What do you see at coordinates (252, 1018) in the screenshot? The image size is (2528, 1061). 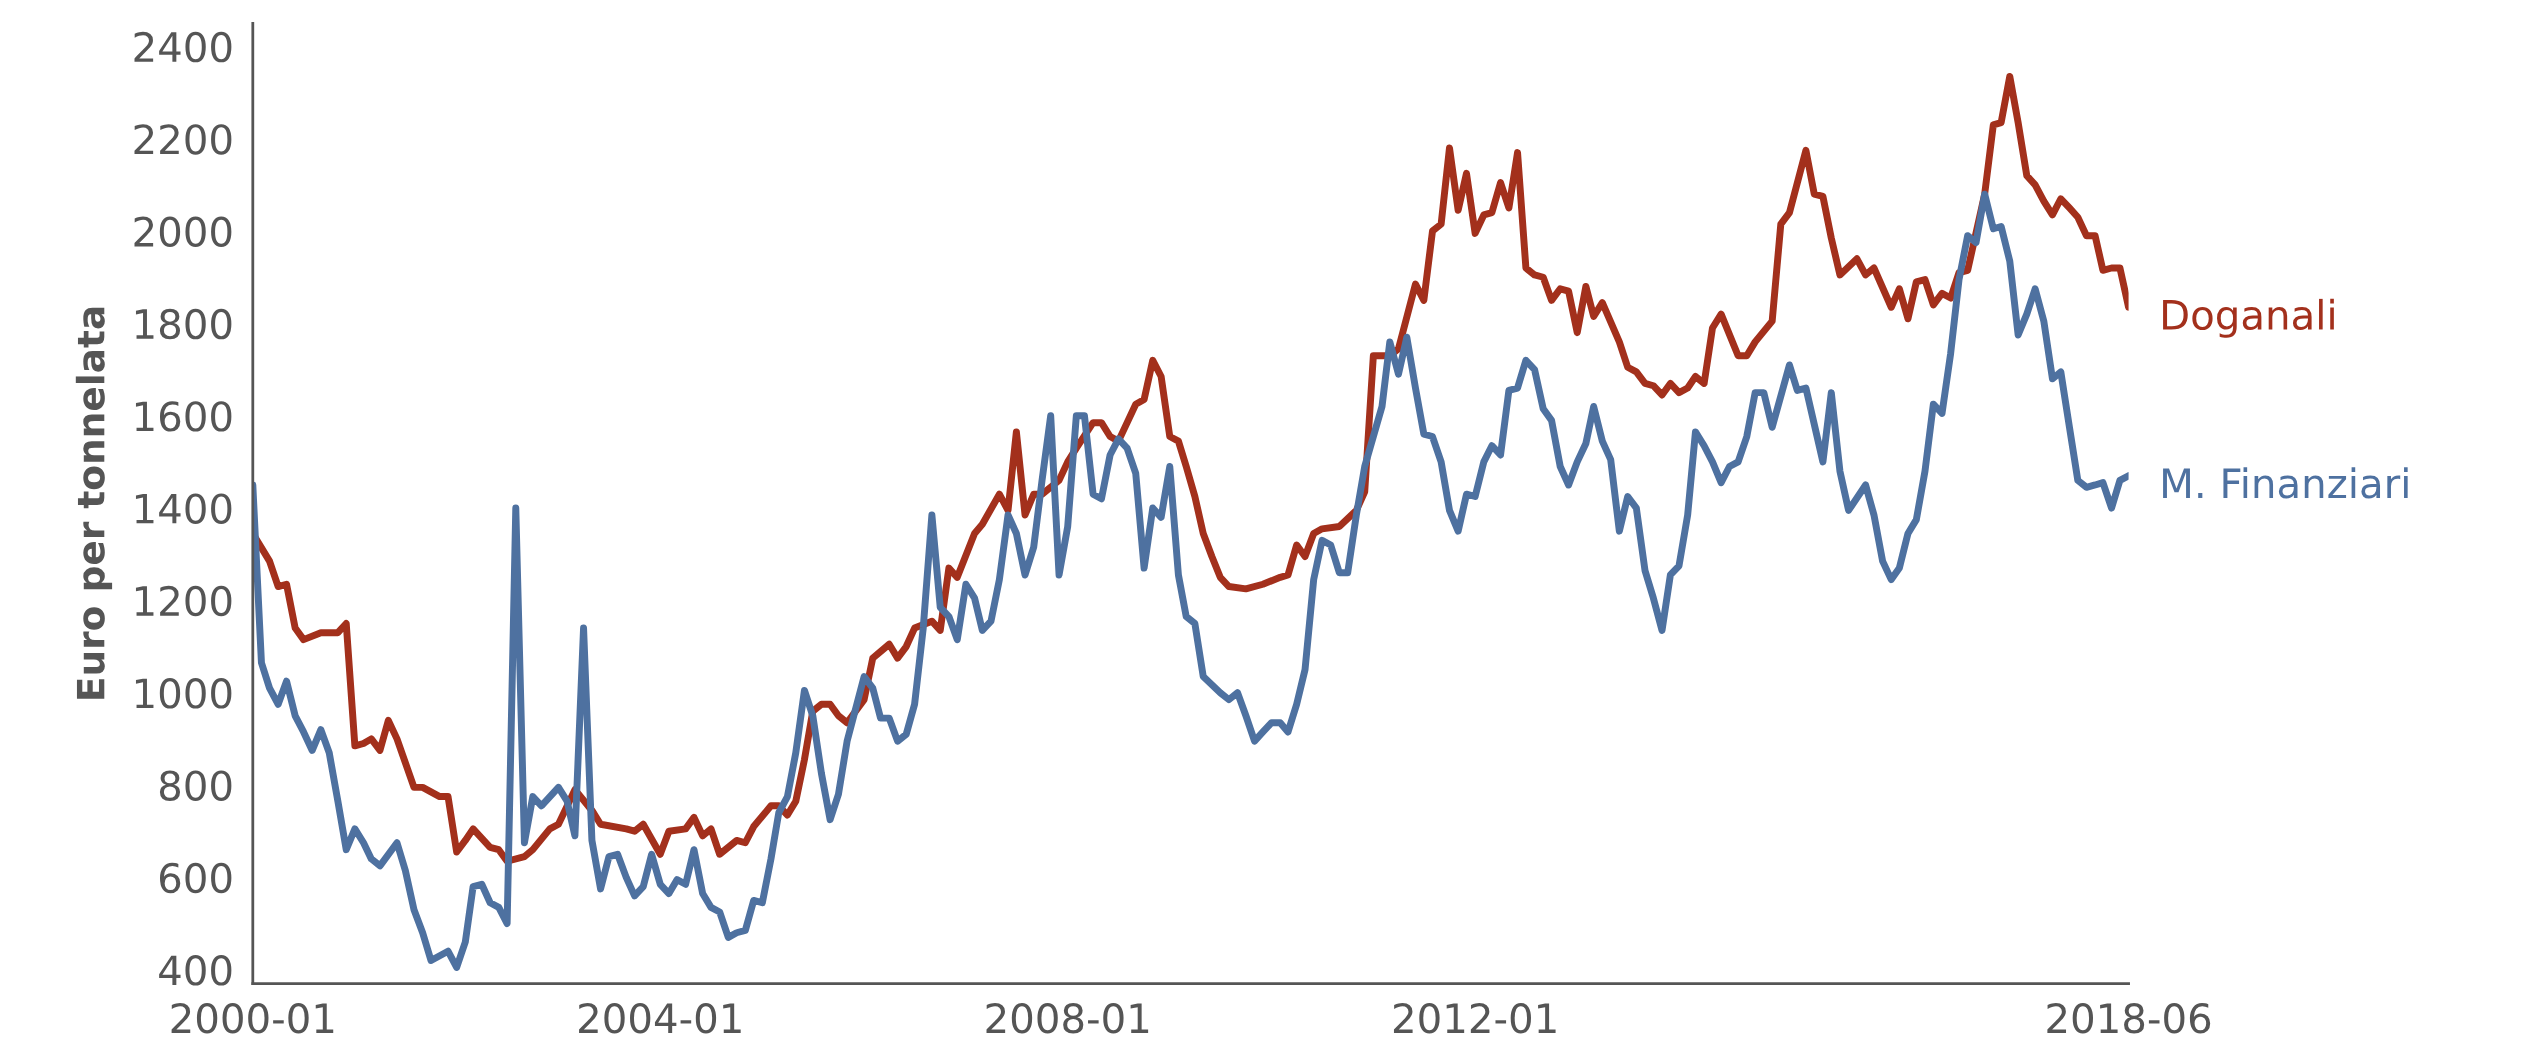 I see `x-tick-label: 2000-01` at bounding box center [252, 1018].